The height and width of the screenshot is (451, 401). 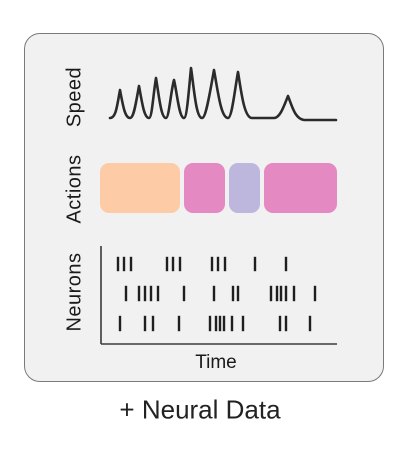 What do you see at coordinates (200, 409) in the screenshot?
I see `caption: + Neural Data` at bounding box center [200, 409].